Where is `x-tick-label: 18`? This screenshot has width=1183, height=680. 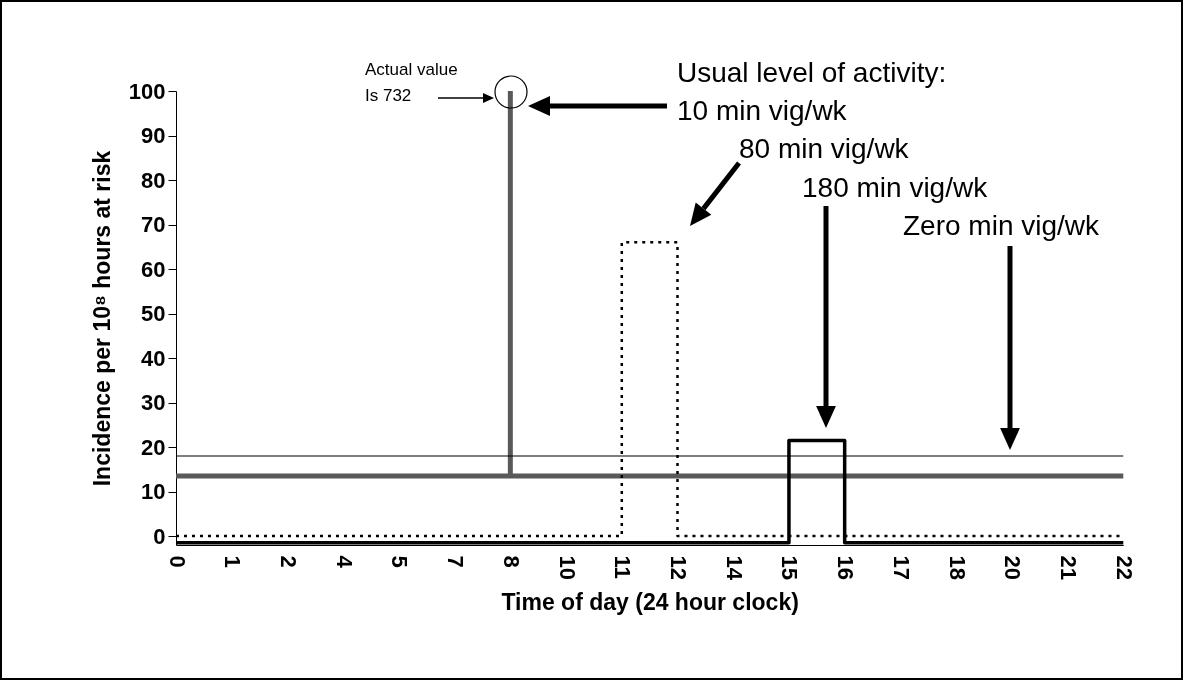 x-tick-label: 18 is located at coordinates (957, 567).